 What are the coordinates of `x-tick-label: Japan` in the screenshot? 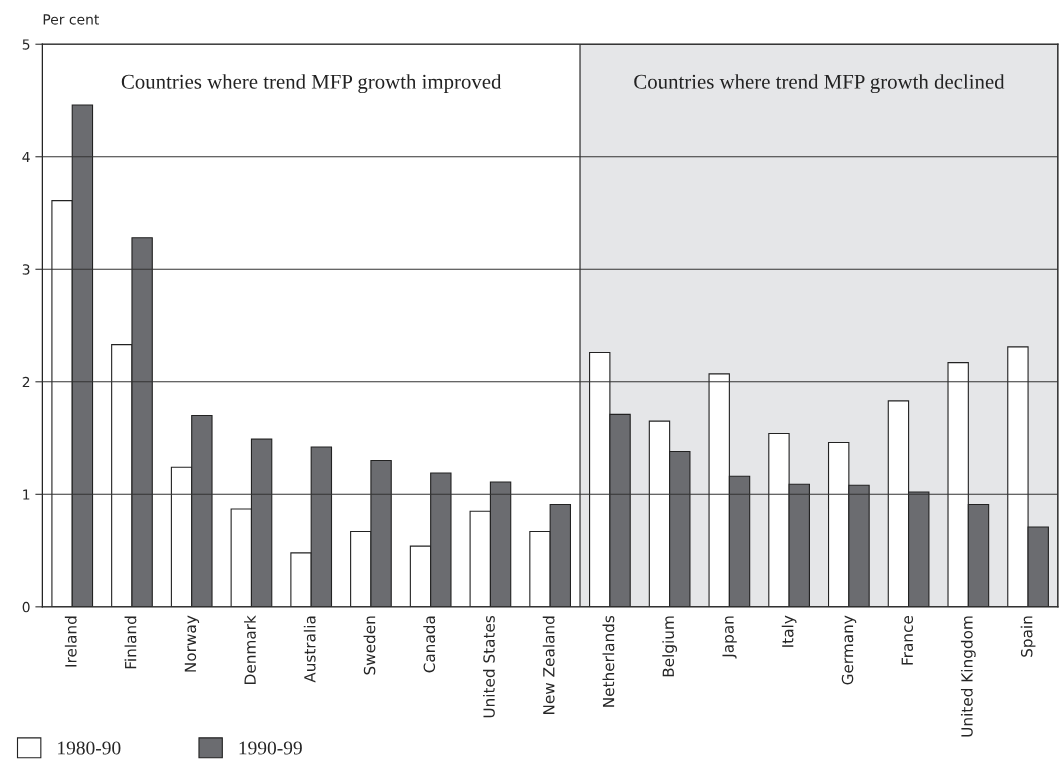 It's located at (729, 637).